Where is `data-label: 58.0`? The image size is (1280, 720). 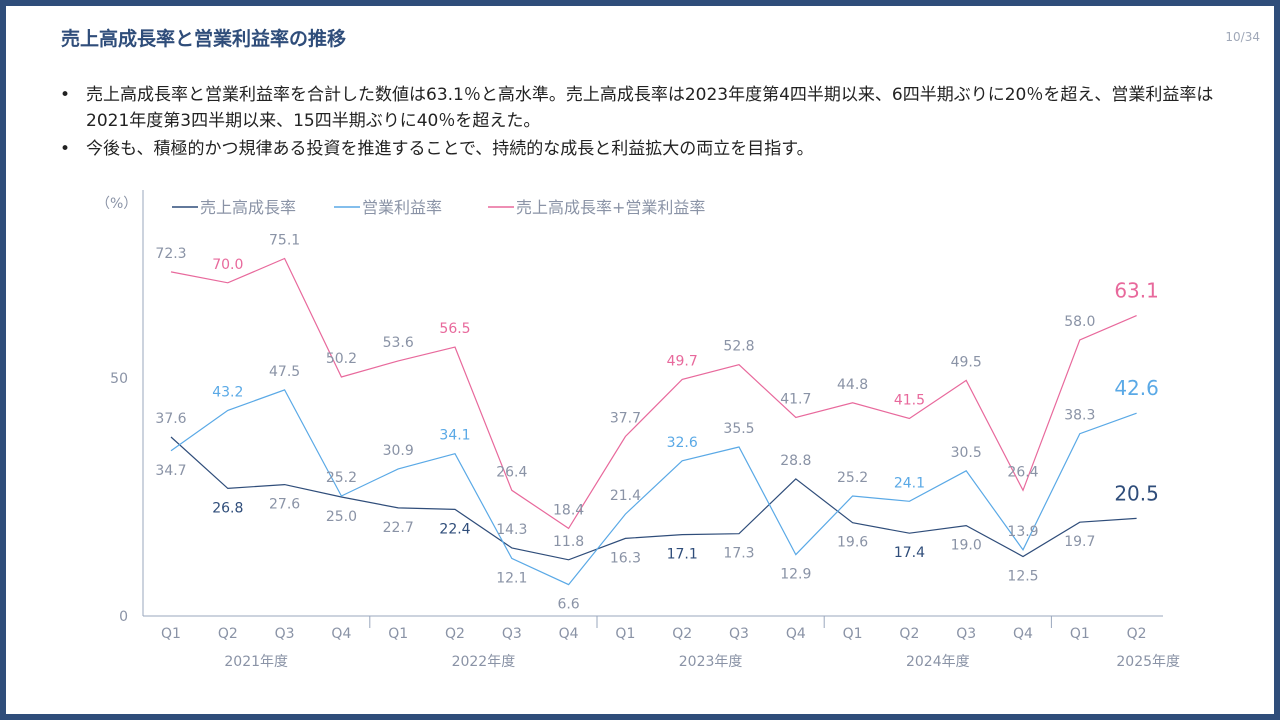
data-label: 58.0 is located at coordinates (1079, 322).